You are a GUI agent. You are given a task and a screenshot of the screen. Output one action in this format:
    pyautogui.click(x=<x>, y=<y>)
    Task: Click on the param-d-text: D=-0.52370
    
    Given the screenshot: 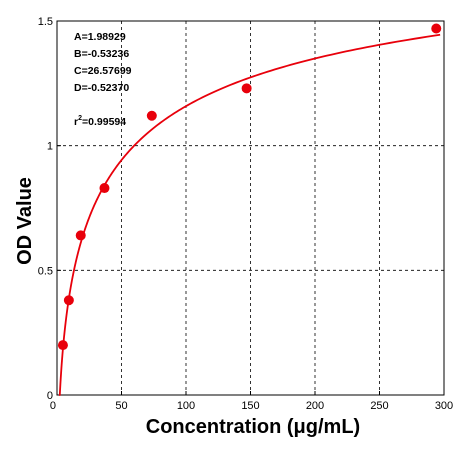 What is the action you would take?
    pyautogui.click(x=101, y=88)
    